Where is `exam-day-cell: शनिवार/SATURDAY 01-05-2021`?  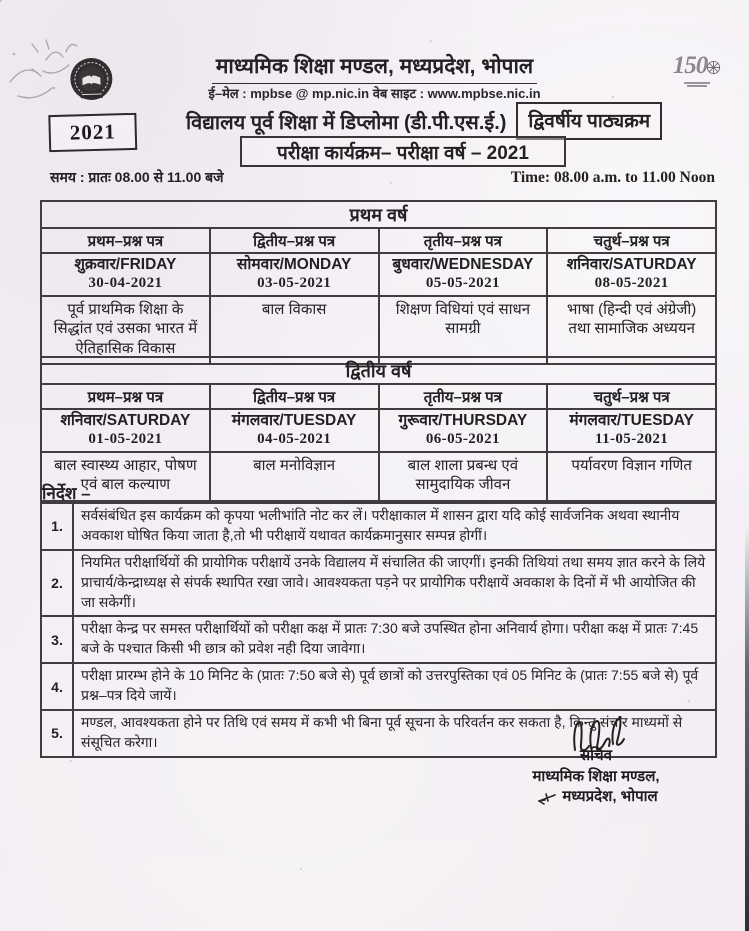
exam-day-cell: शनिवार/SATURDAY 01-05-2021 is located at coordinates (125, 430).